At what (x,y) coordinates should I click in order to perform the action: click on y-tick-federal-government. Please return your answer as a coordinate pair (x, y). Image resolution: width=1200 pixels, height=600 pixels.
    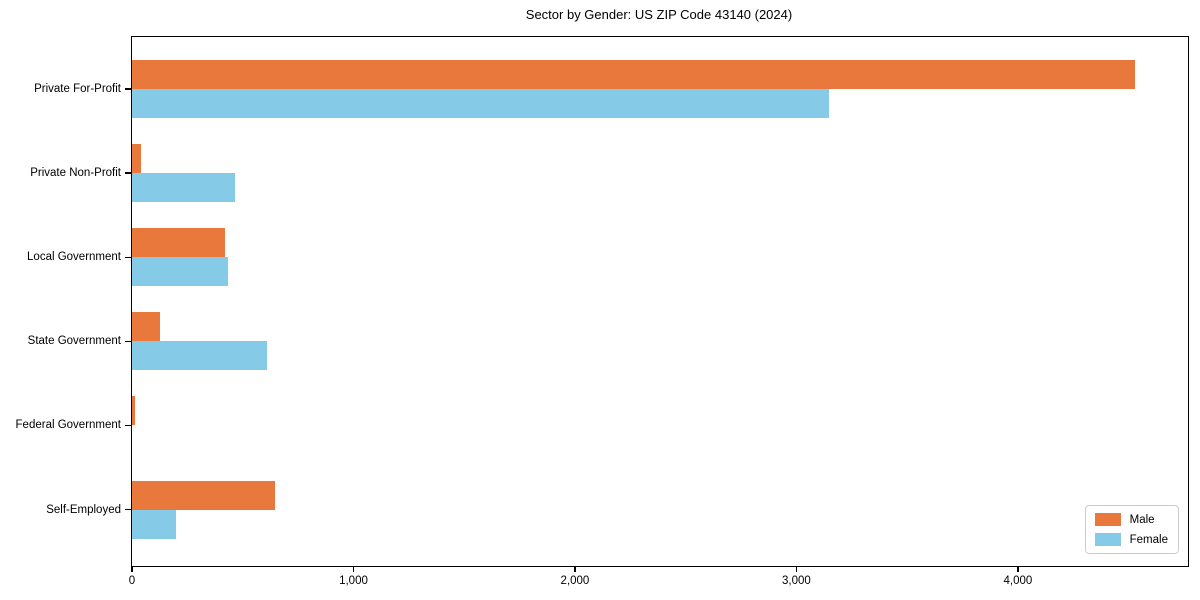
    Looking at the image, I should click on (128, 425).